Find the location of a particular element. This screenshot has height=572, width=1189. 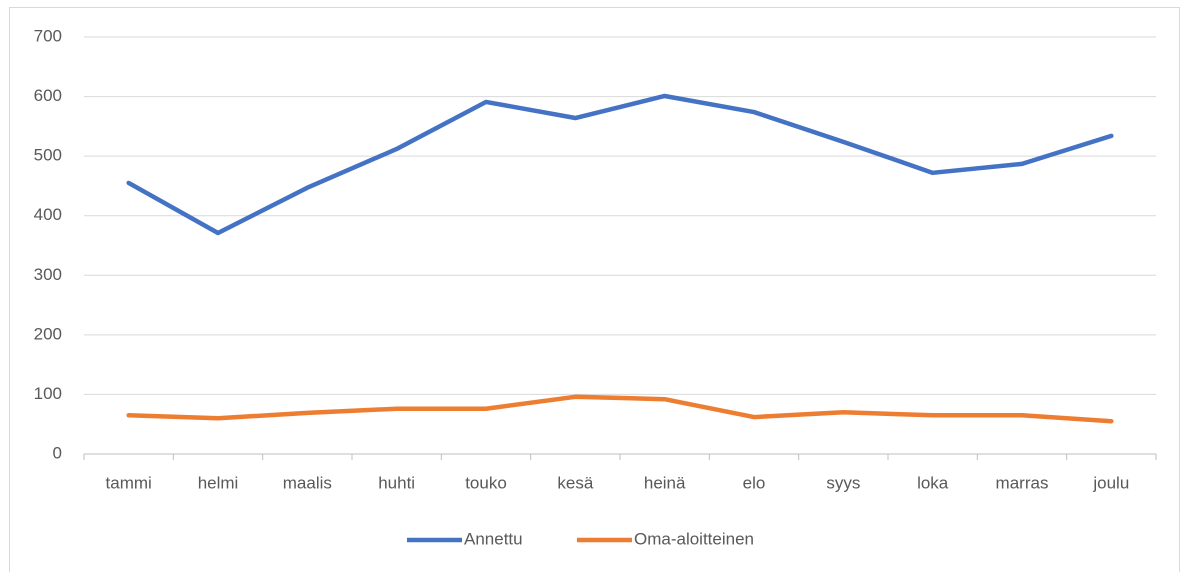

legend-label: Oma-aloitteinen is located at coordinates (694, 538).